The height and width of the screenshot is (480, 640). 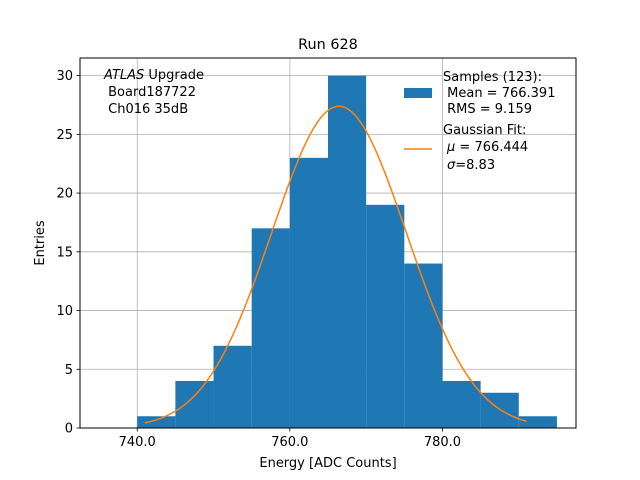 I want to click on legend-fit-title: Gaussian Fit:, so click(x=484, y=130).